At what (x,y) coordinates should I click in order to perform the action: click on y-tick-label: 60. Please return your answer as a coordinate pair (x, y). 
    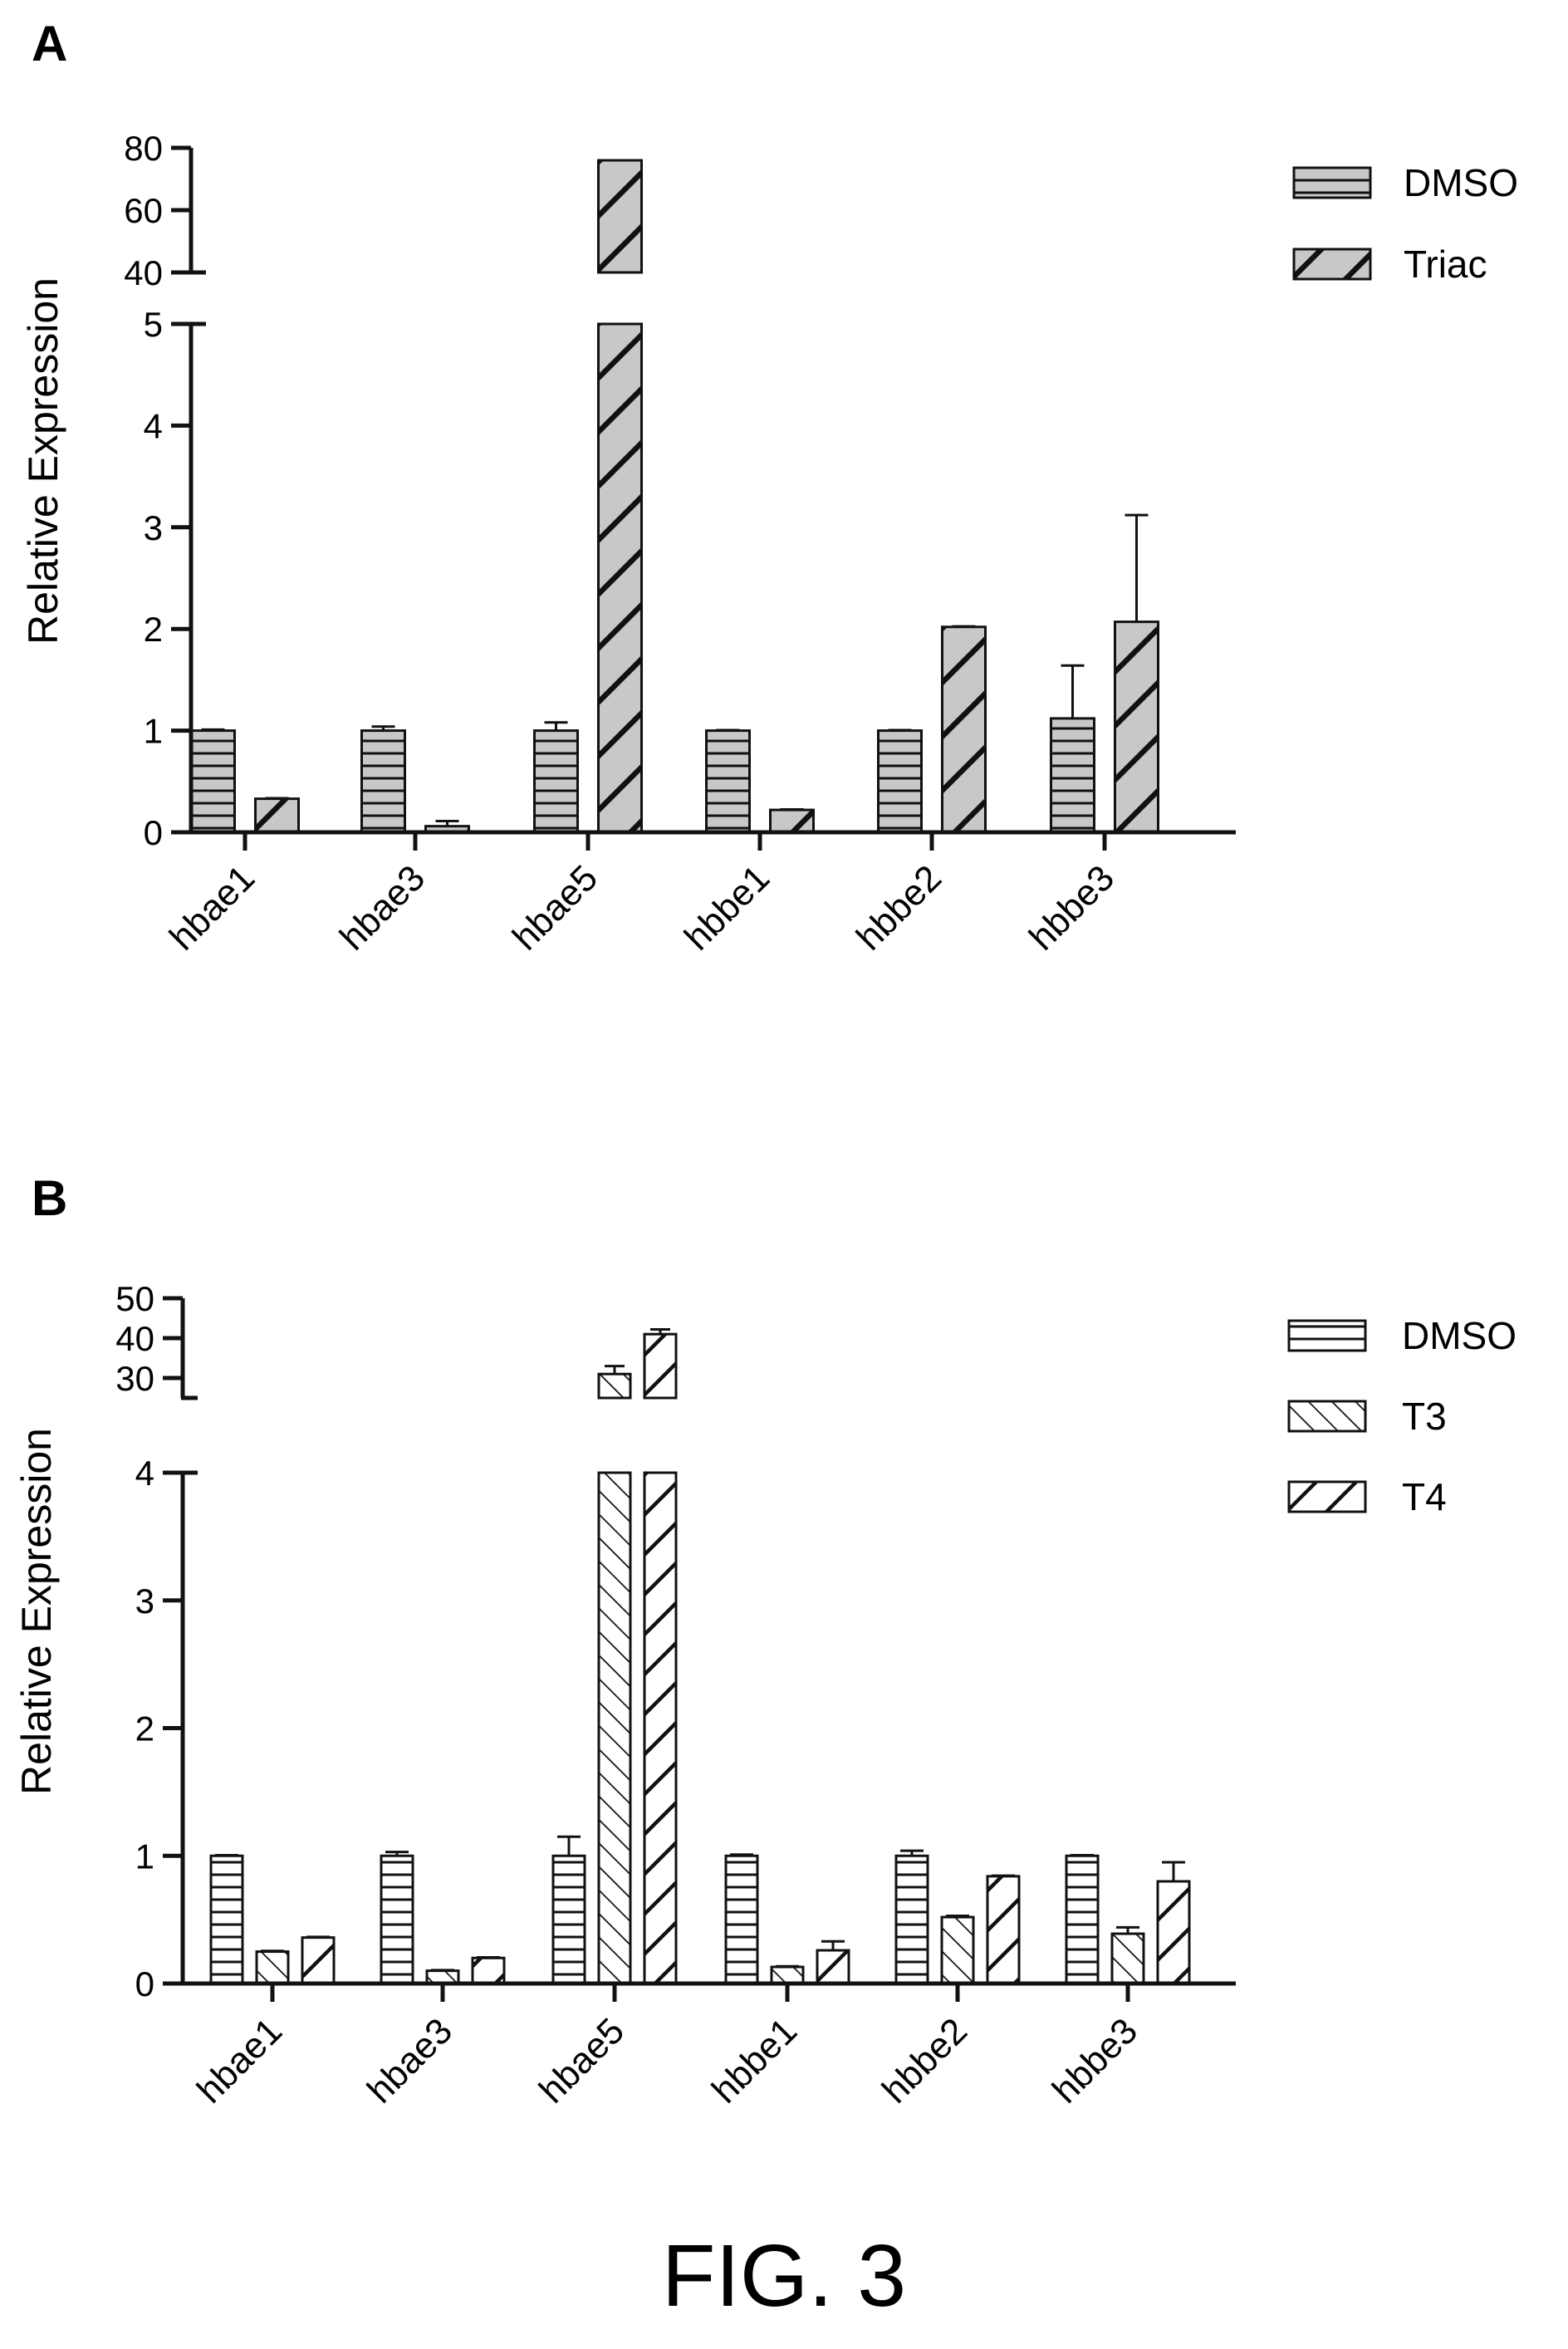
    Looking at the image, I should click on (143, 210).